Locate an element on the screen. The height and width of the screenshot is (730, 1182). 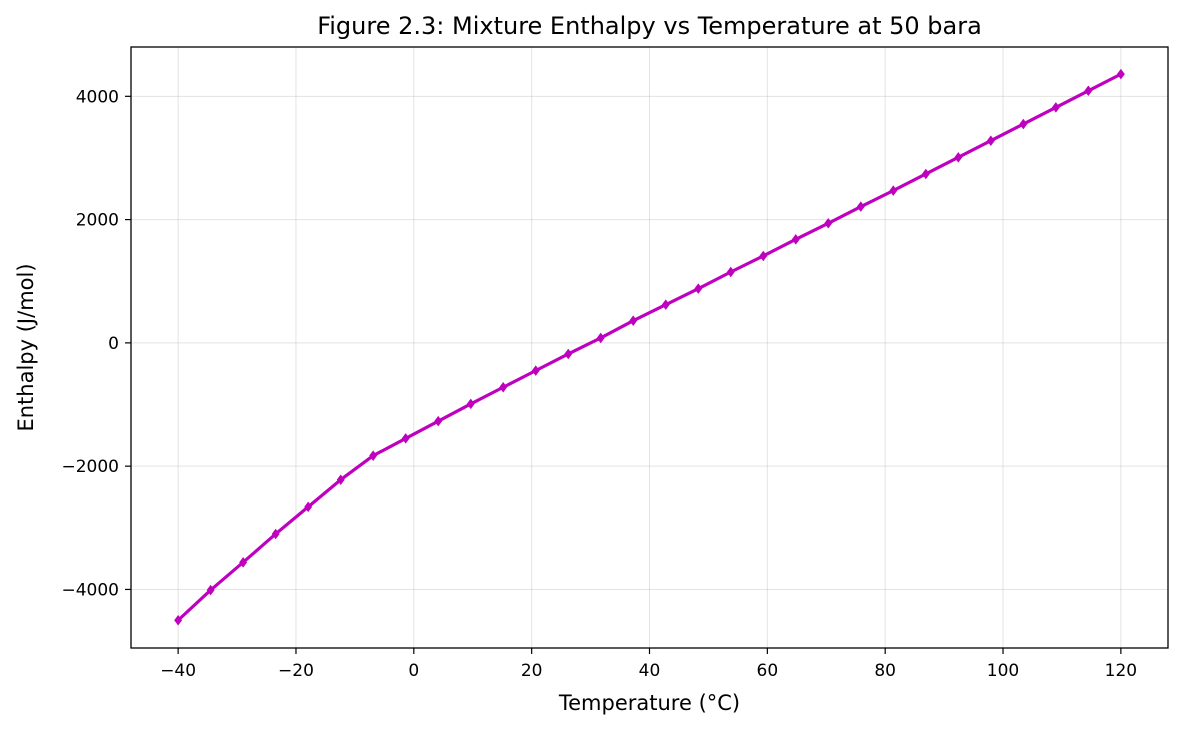
y-tick-label: −2000 is located at coordinates (90, 467).